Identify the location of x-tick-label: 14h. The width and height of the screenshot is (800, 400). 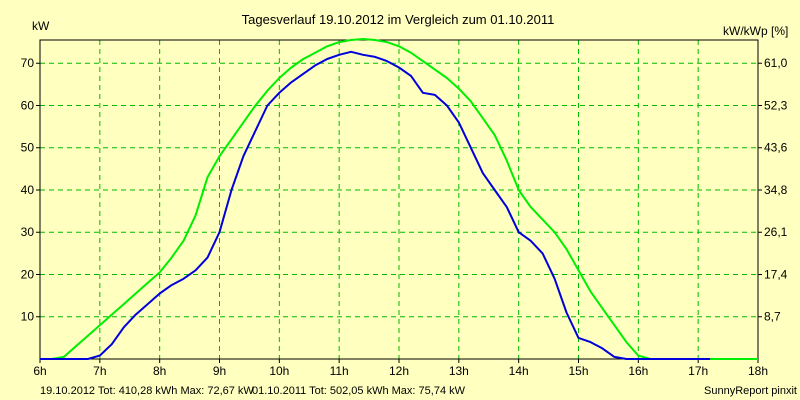
(519, 371).